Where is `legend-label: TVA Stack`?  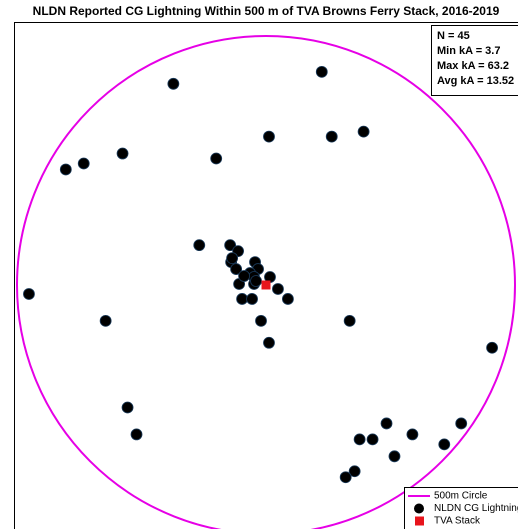 legend-label: TVA Stack is located at coordinates (457, 521).